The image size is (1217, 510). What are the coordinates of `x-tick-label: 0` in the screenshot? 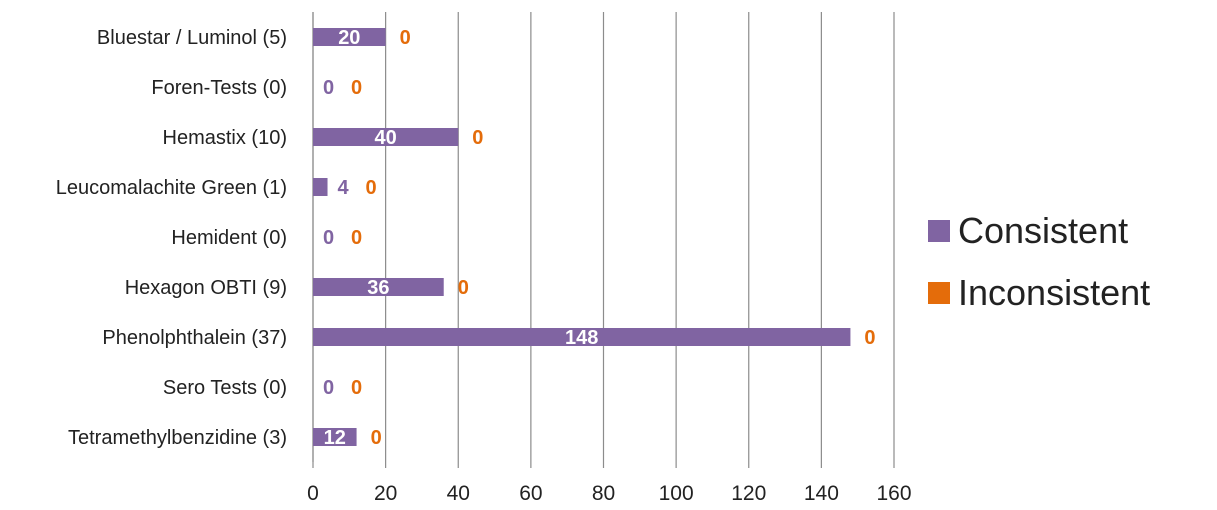 It's located at (313, 493).